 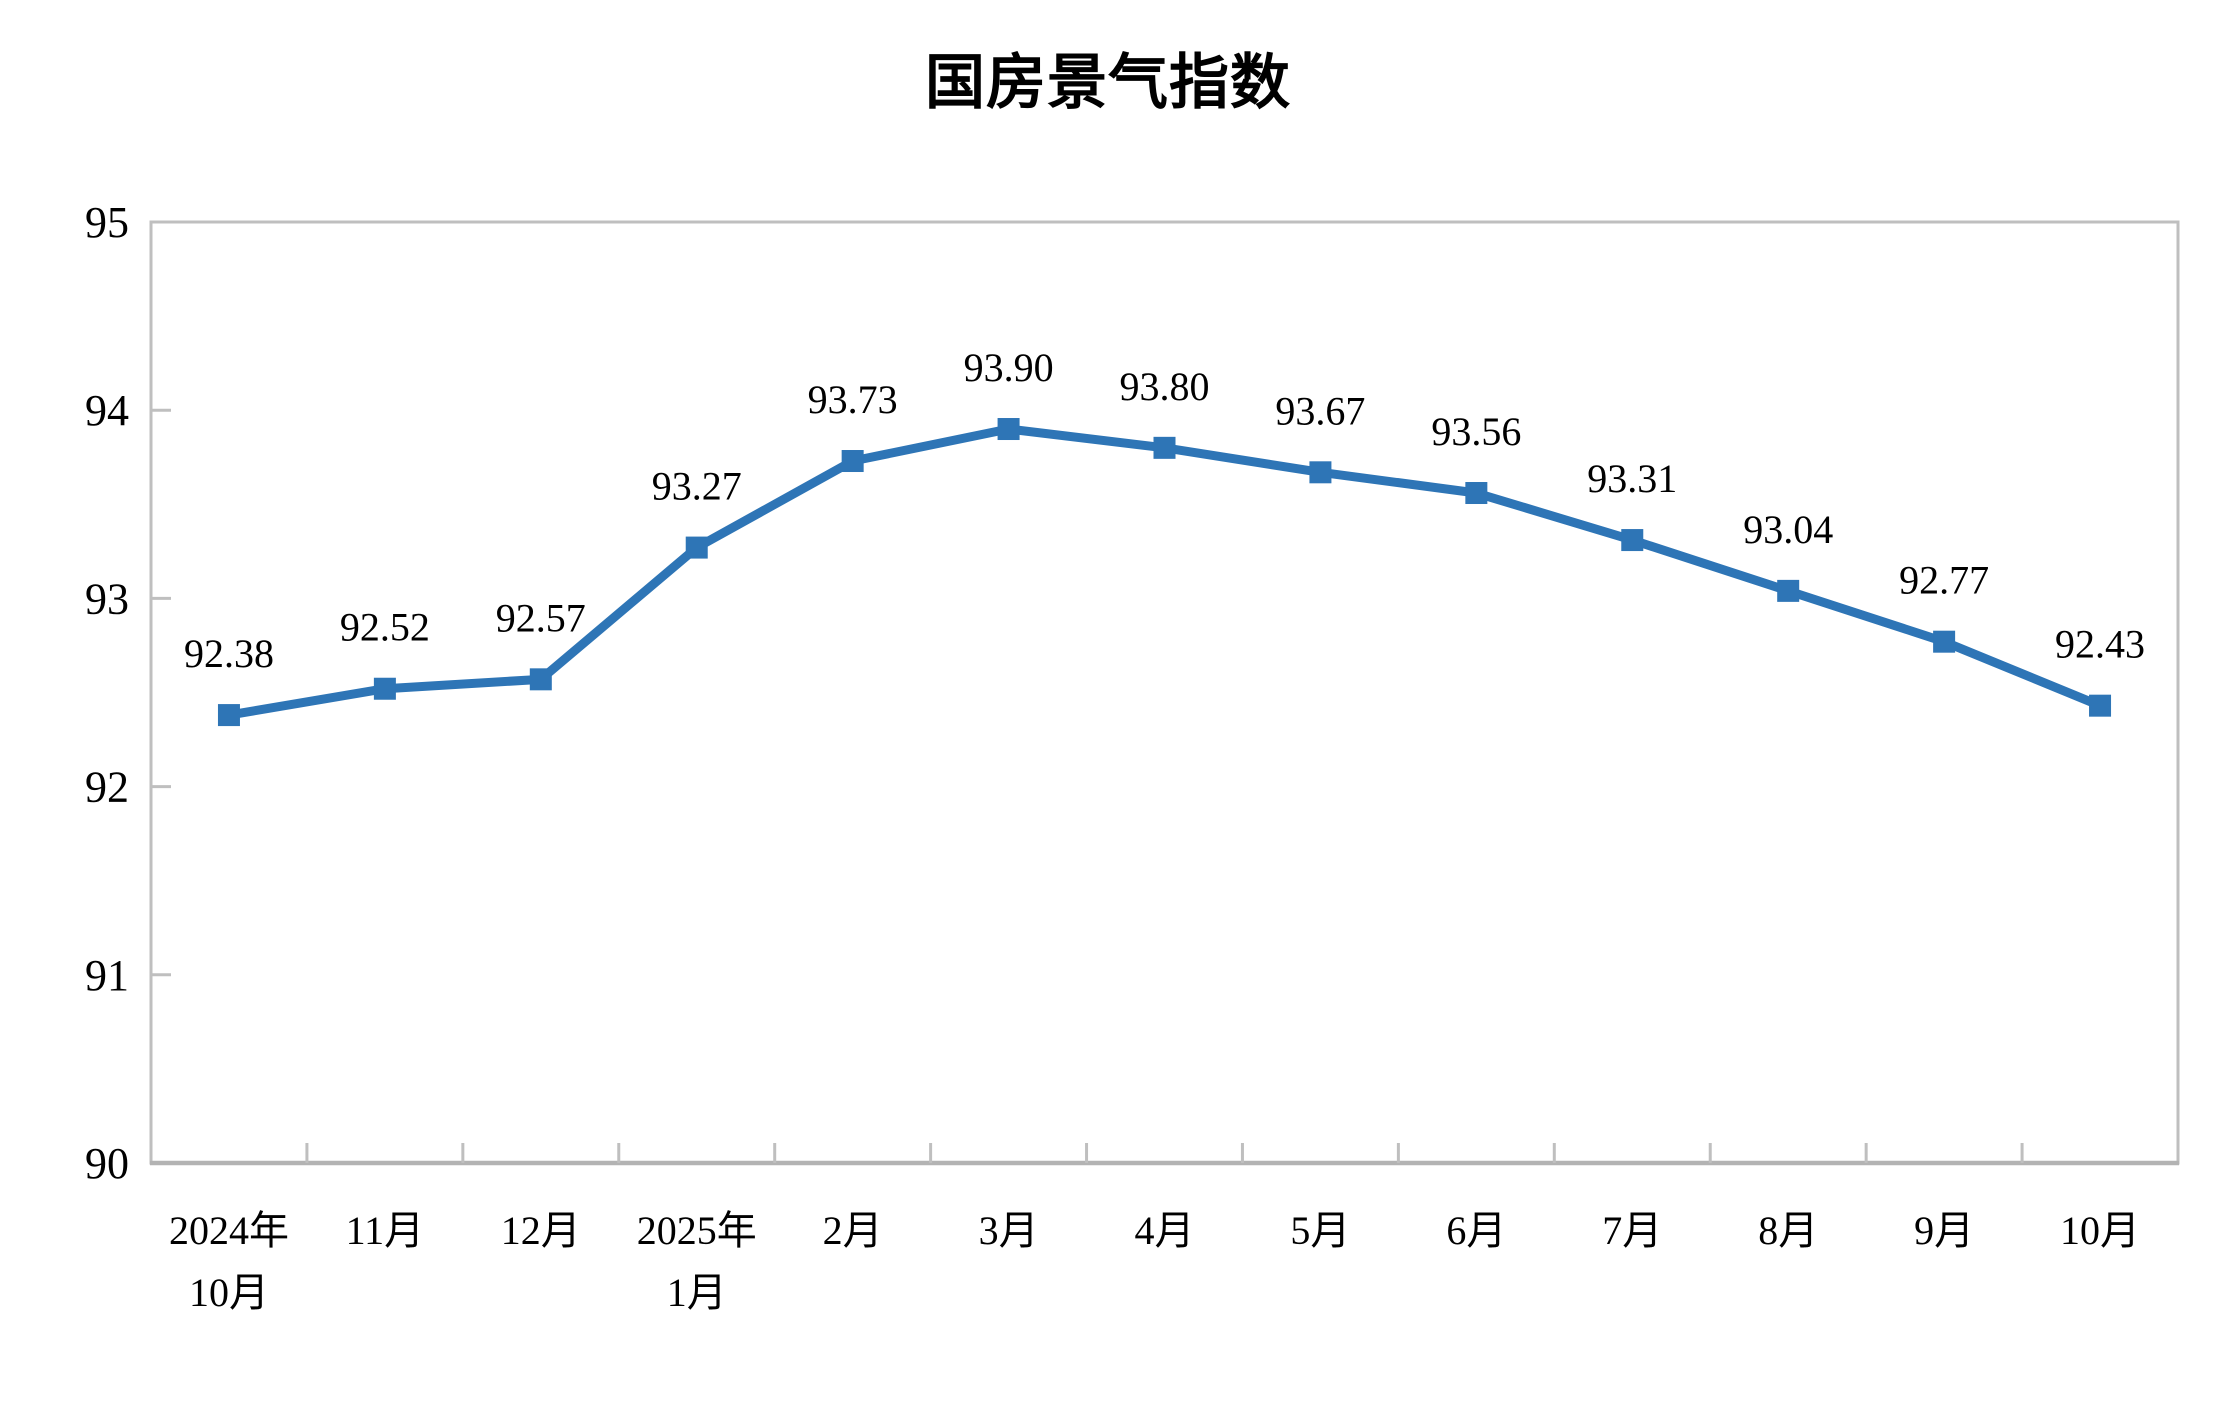 I want to click on data-point-label: 93.27, so click(x=697, y=486).